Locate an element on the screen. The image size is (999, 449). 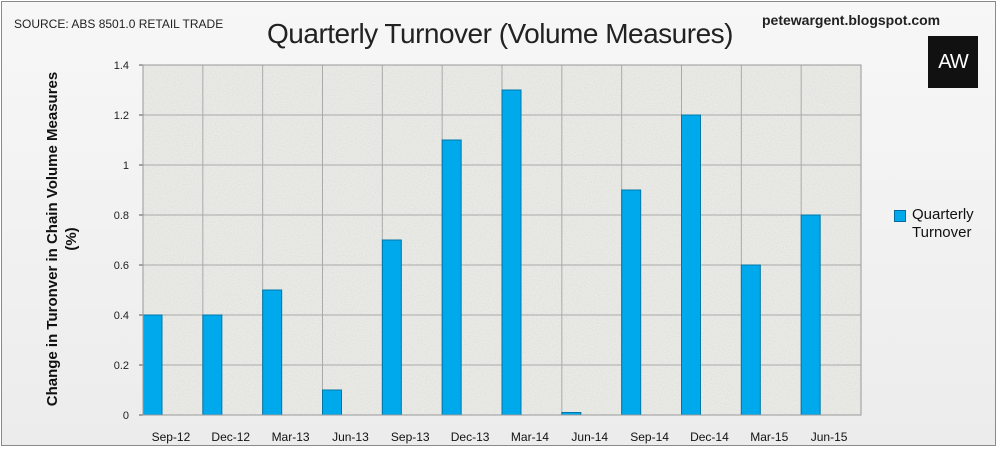
x-tick-label: Mar-13 is located at coordinates (291, 437).